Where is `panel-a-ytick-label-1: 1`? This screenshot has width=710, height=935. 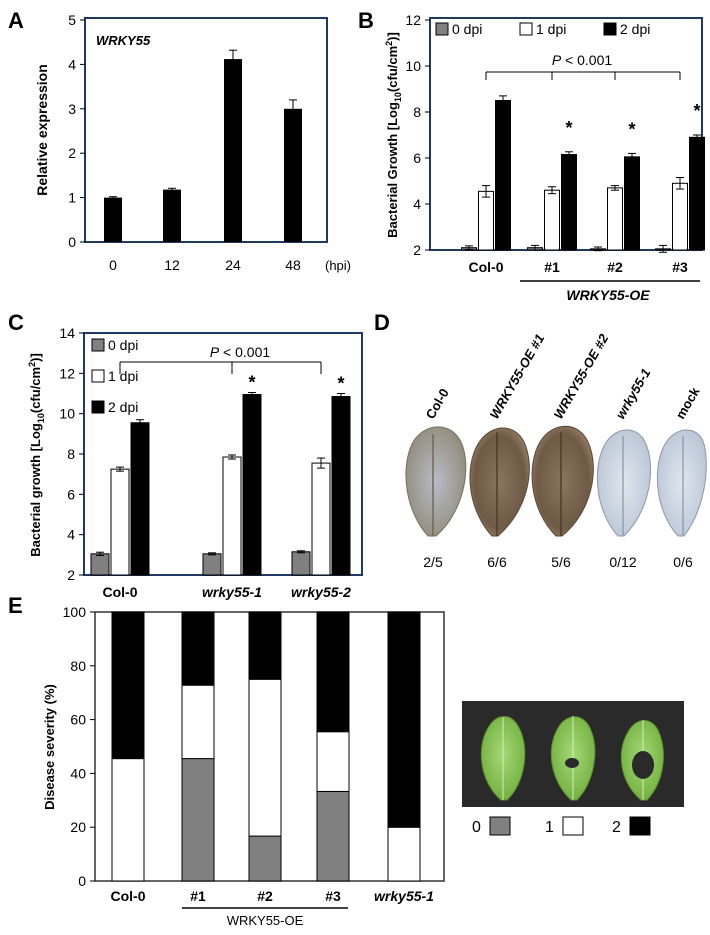 panel-a-ytick-label-1: 1 is located at coordinates (72, 198).